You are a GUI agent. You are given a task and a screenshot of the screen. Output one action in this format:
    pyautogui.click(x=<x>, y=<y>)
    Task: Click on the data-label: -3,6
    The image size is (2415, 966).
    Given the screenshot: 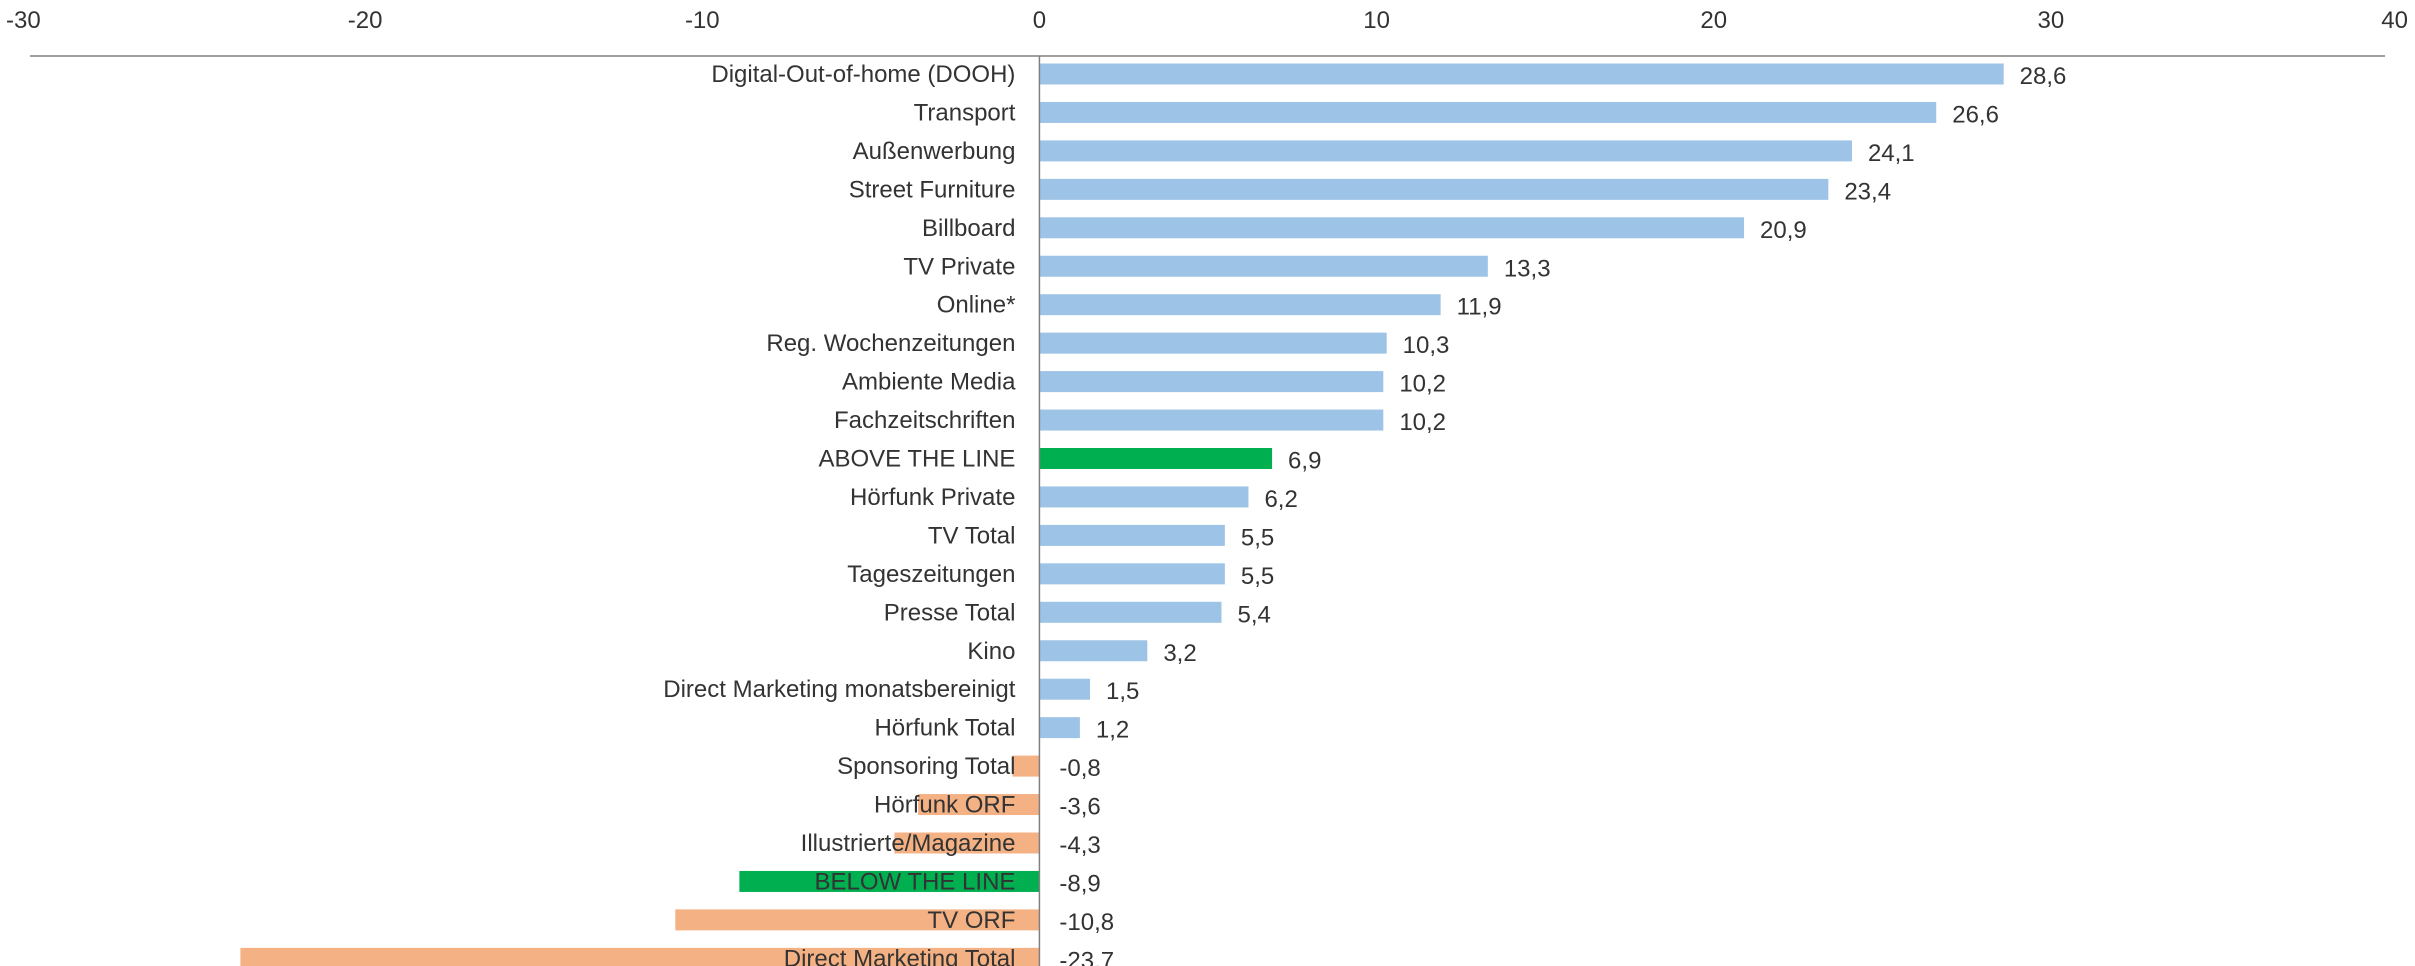 What is the action you would take?
    pyautogui.click(x=1079, y=807)
    